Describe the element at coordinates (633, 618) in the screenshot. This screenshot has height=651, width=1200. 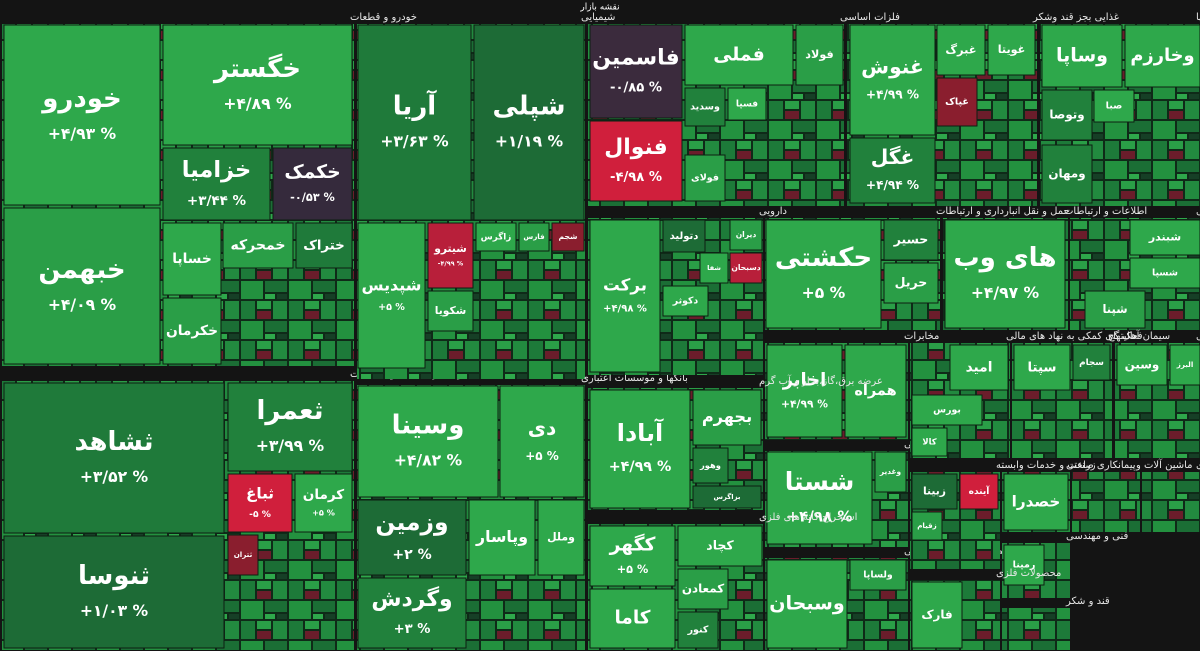
I see `tile-name: کاما` at that location.